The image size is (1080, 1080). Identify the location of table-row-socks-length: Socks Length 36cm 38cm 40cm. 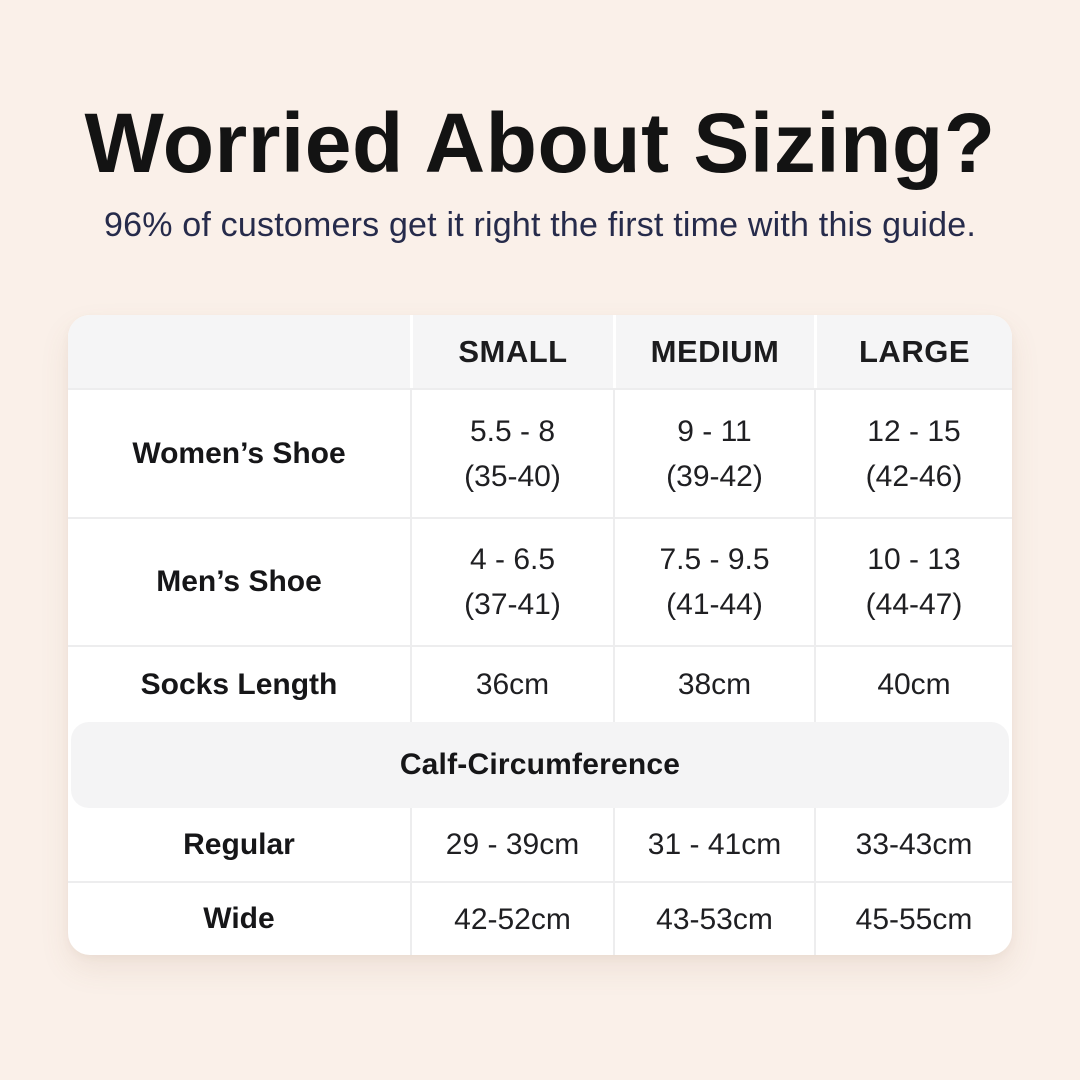
(540, 683).